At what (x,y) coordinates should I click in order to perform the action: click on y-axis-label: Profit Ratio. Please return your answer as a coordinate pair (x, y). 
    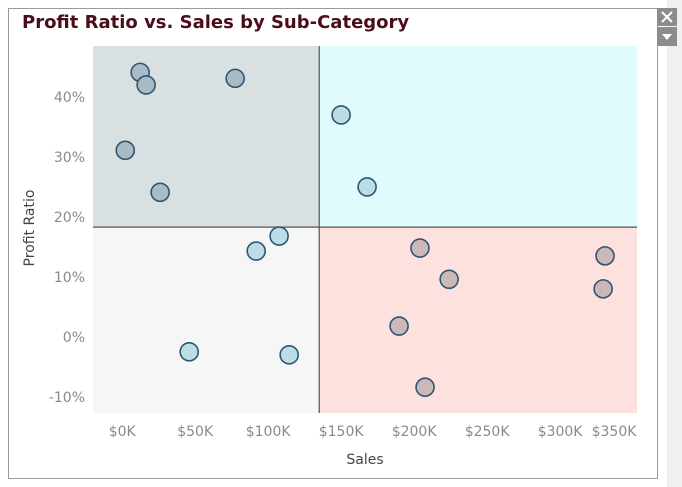
    Looking at the image, I should click on (30, 228).